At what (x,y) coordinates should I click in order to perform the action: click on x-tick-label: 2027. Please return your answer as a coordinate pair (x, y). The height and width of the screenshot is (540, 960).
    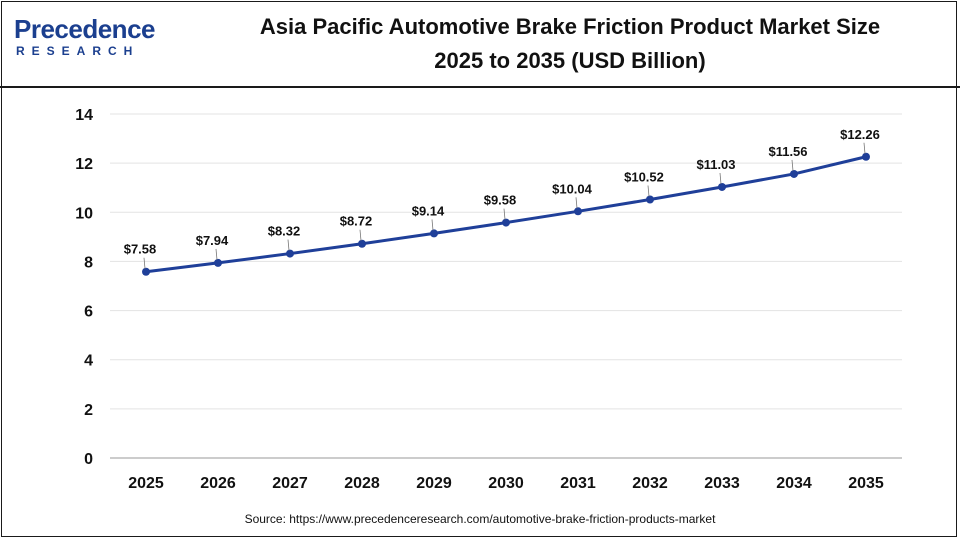
    Looking at the image, I should click on (290, 483).